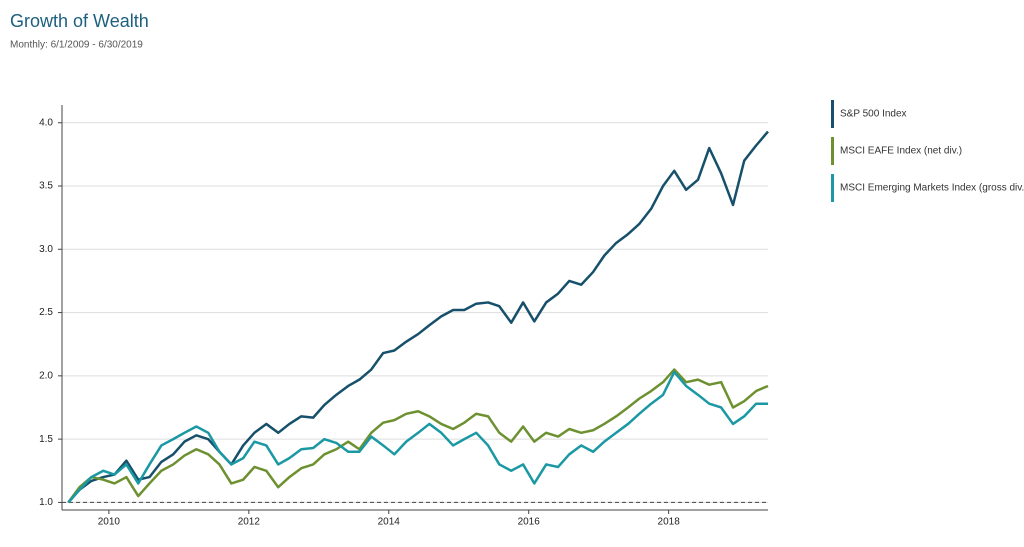 This screenshot has height=547, width=1024. I want to click on legend-label: MSCI EAFE Index (net div.), so click(901, 151).